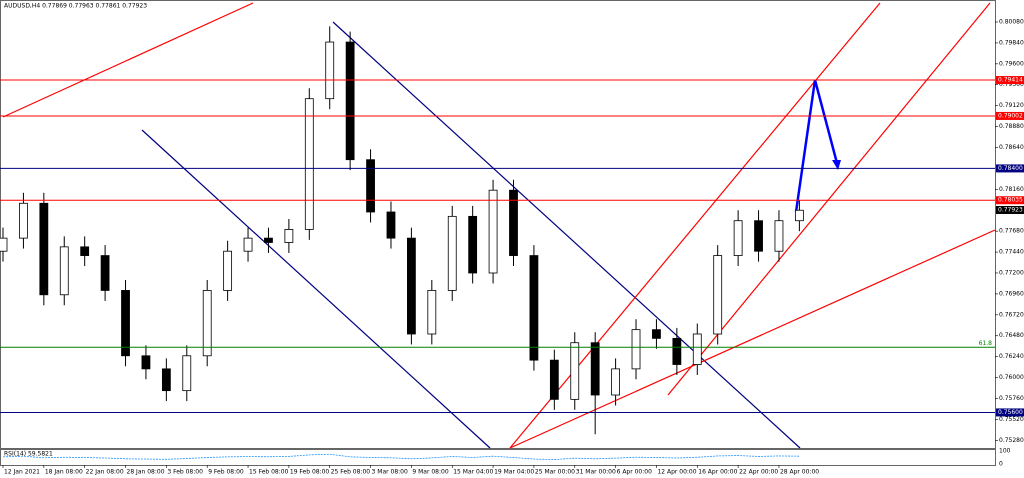 Image resolution: width=1024 pixels, height=478 pixels. I want to click on y-tick-label: 0.76720, so click(1011, 314).